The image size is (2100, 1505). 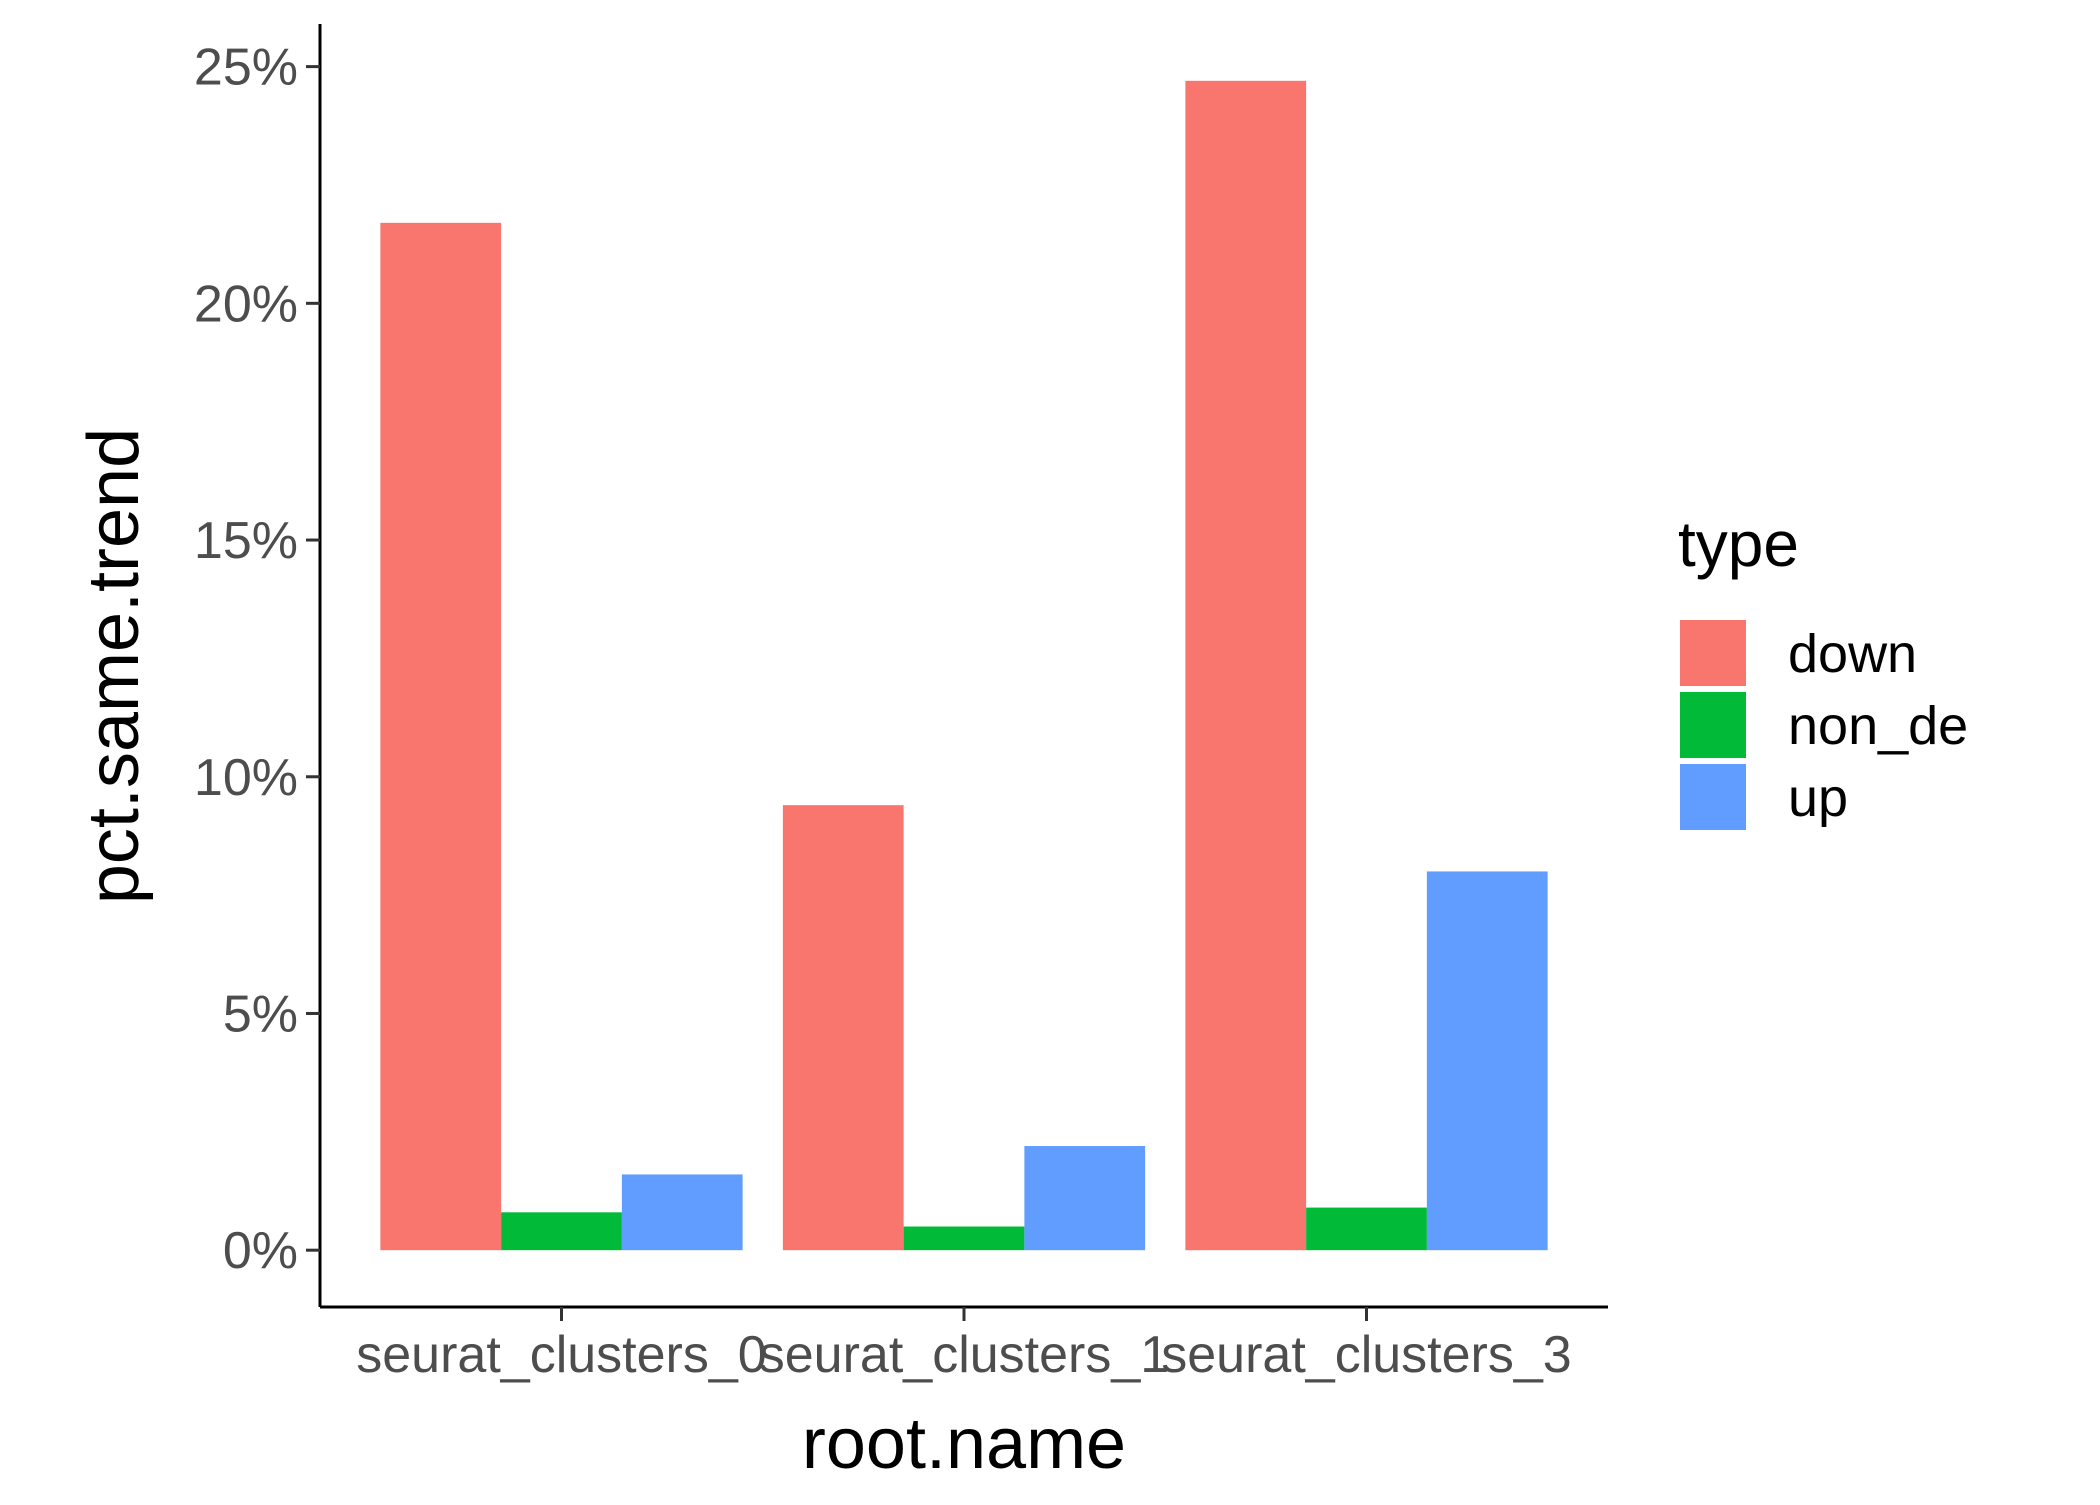 What do you see at coordinates (246, 541) in the screenshot?
I see `y-tick-label: 15%` at bounding box center [246, 541].